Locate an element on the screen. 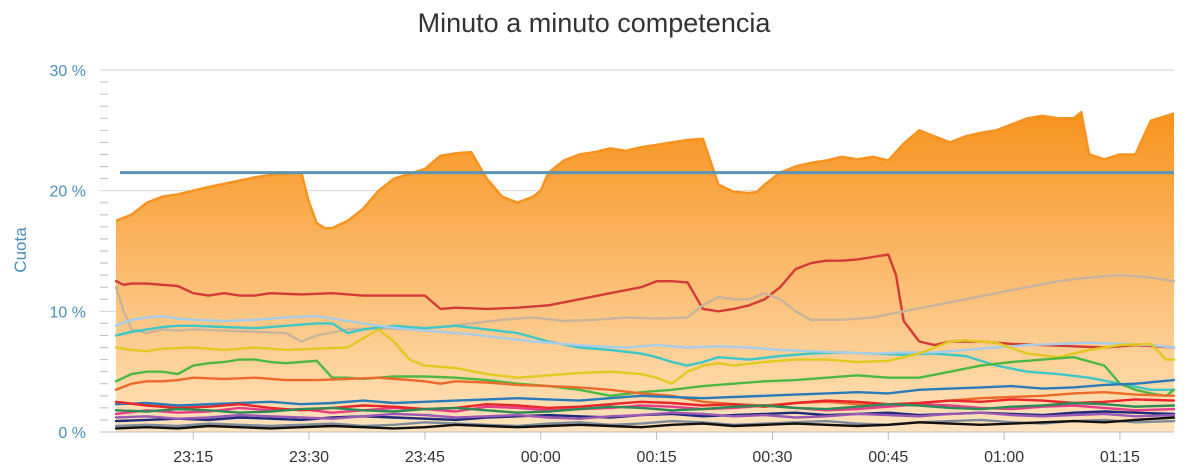 Image resolution: width=1200 pixels, height=476 pixels. y-tick-label: 20 % is located at coordinates (68, 192).